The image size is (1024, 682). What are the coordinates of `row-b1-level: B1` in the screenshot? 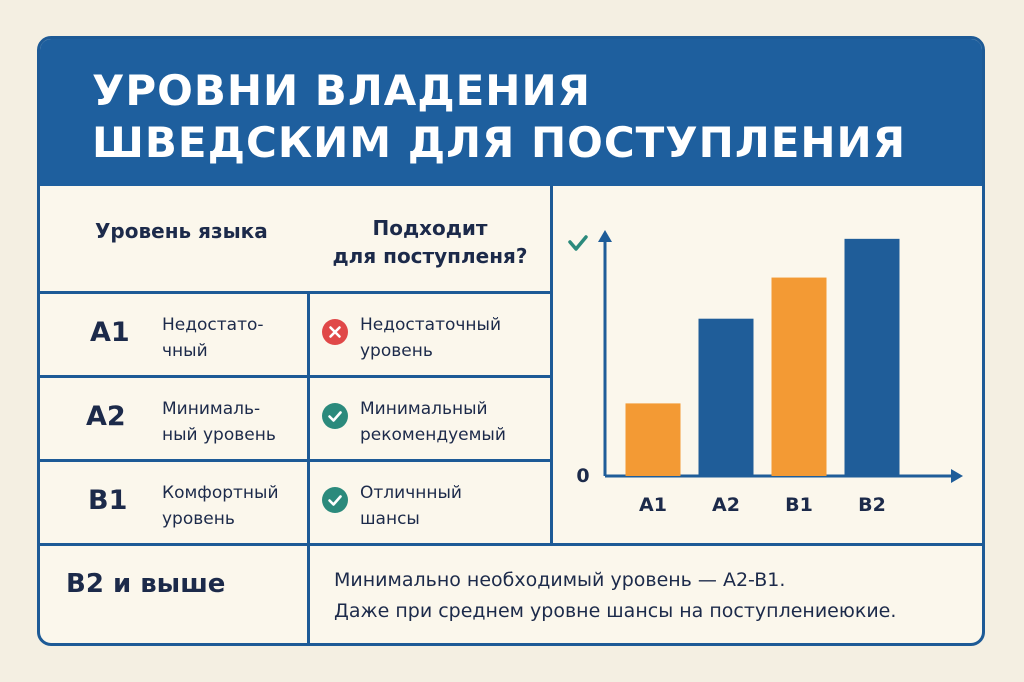 It's located at (108, 500).